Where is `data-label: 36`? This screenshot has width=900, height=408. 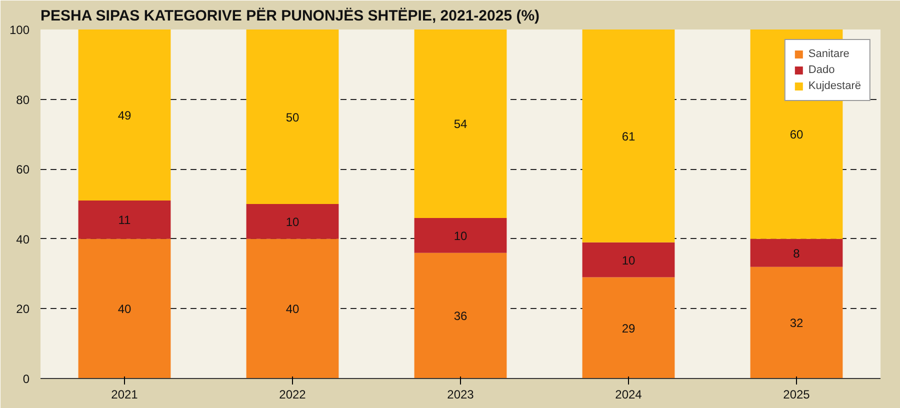 data-label: 36 is located at coordinates (461, 316).